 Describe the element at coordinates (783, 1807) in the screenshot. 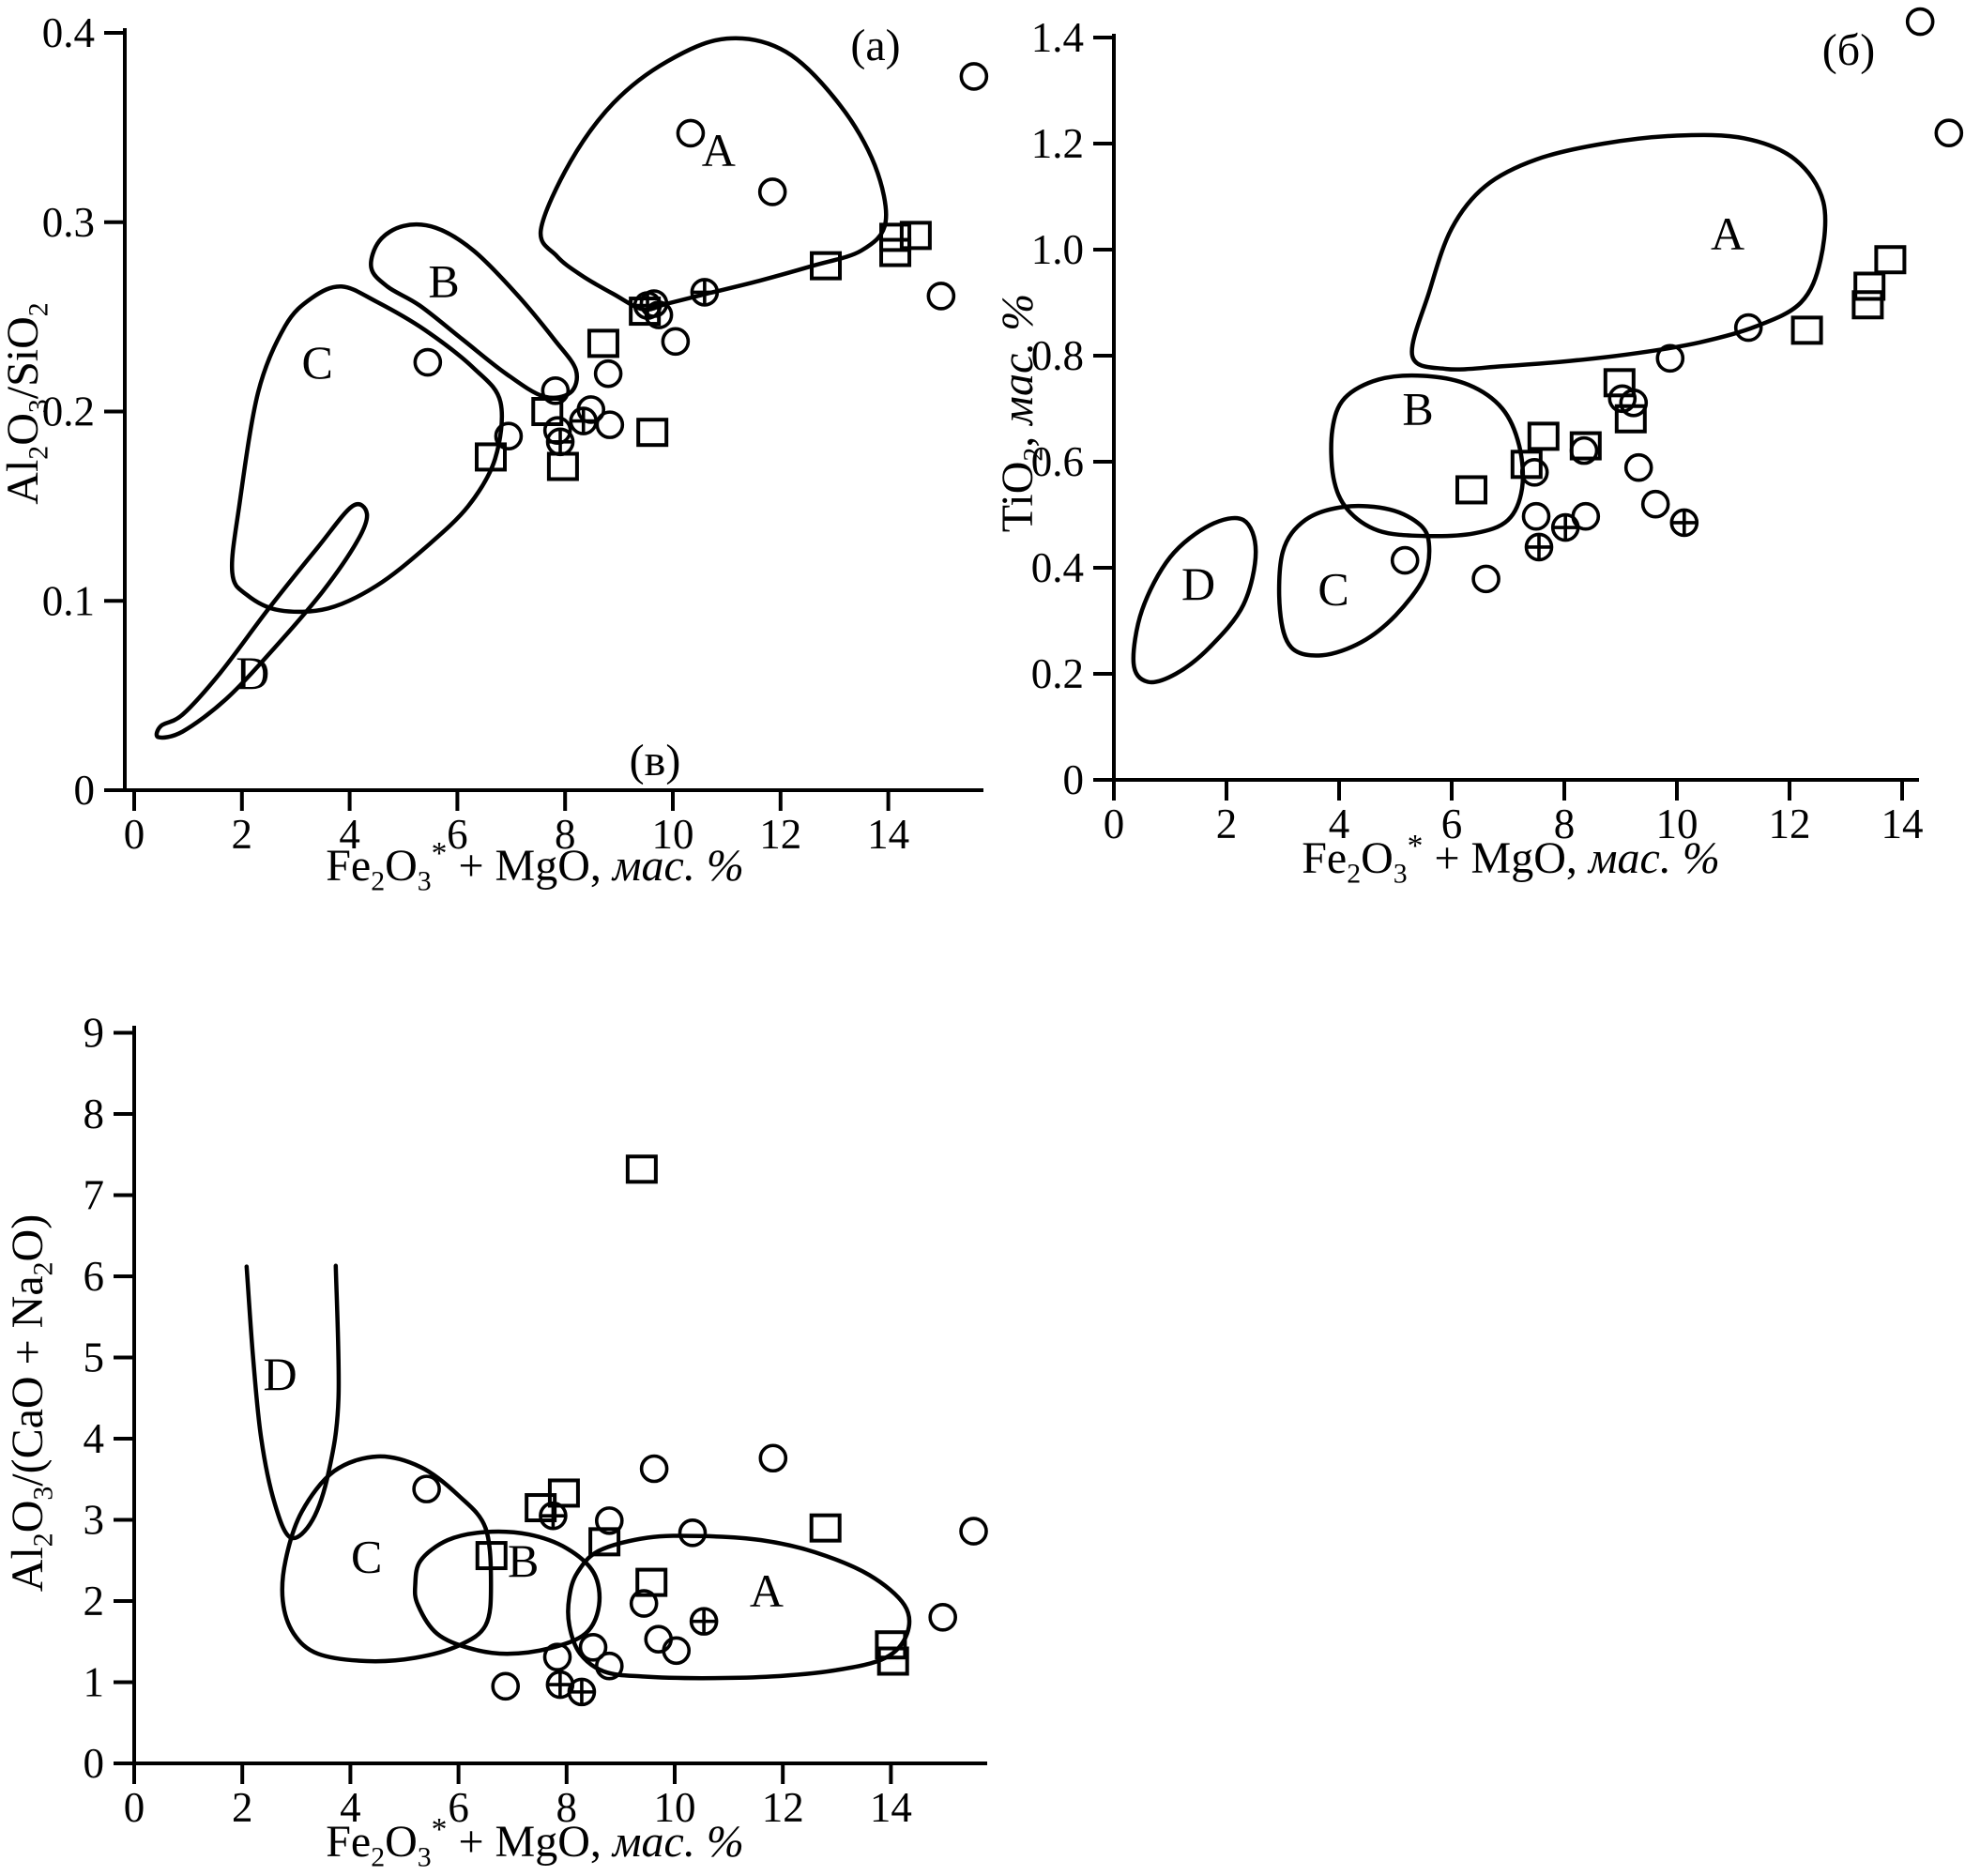

I see `x-tick-label: 12` at that location.